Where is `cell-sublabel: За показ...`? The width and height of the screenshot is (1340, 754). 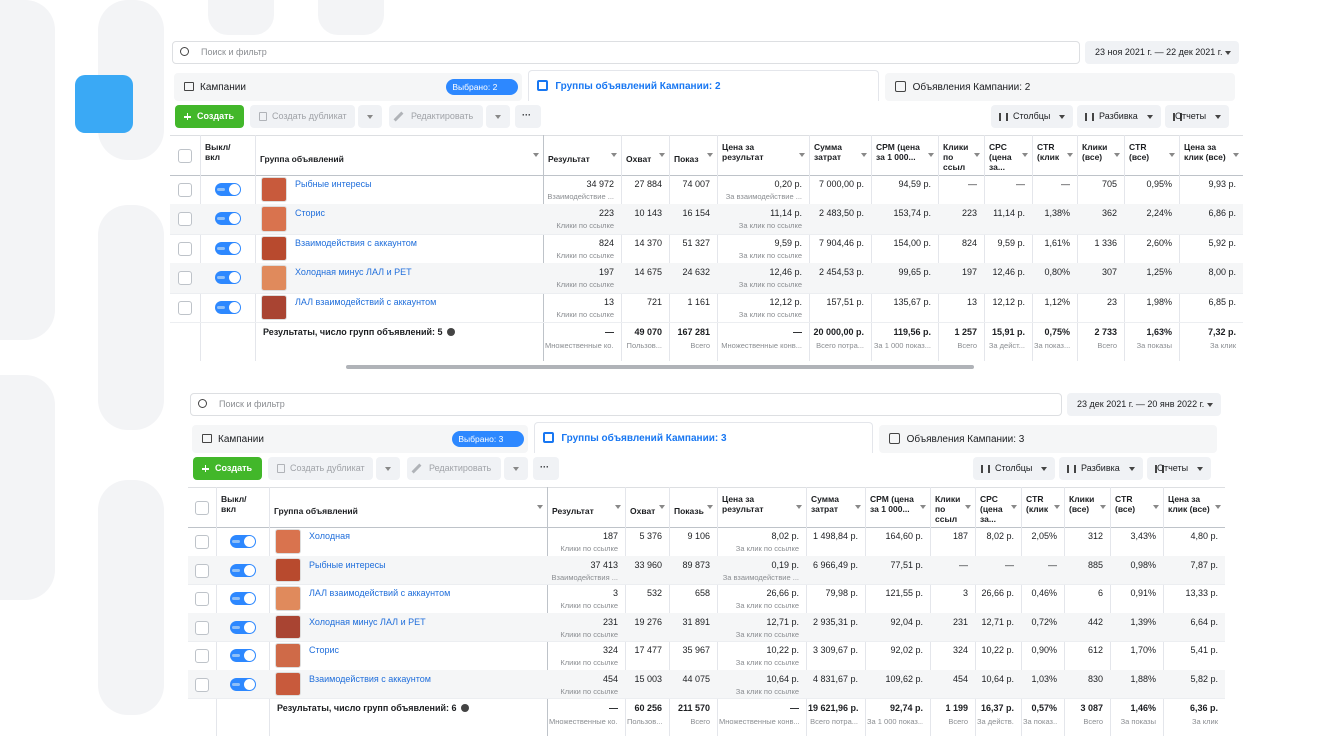 cell-sublabel: За показ... is located at coordinates (1052, 345).